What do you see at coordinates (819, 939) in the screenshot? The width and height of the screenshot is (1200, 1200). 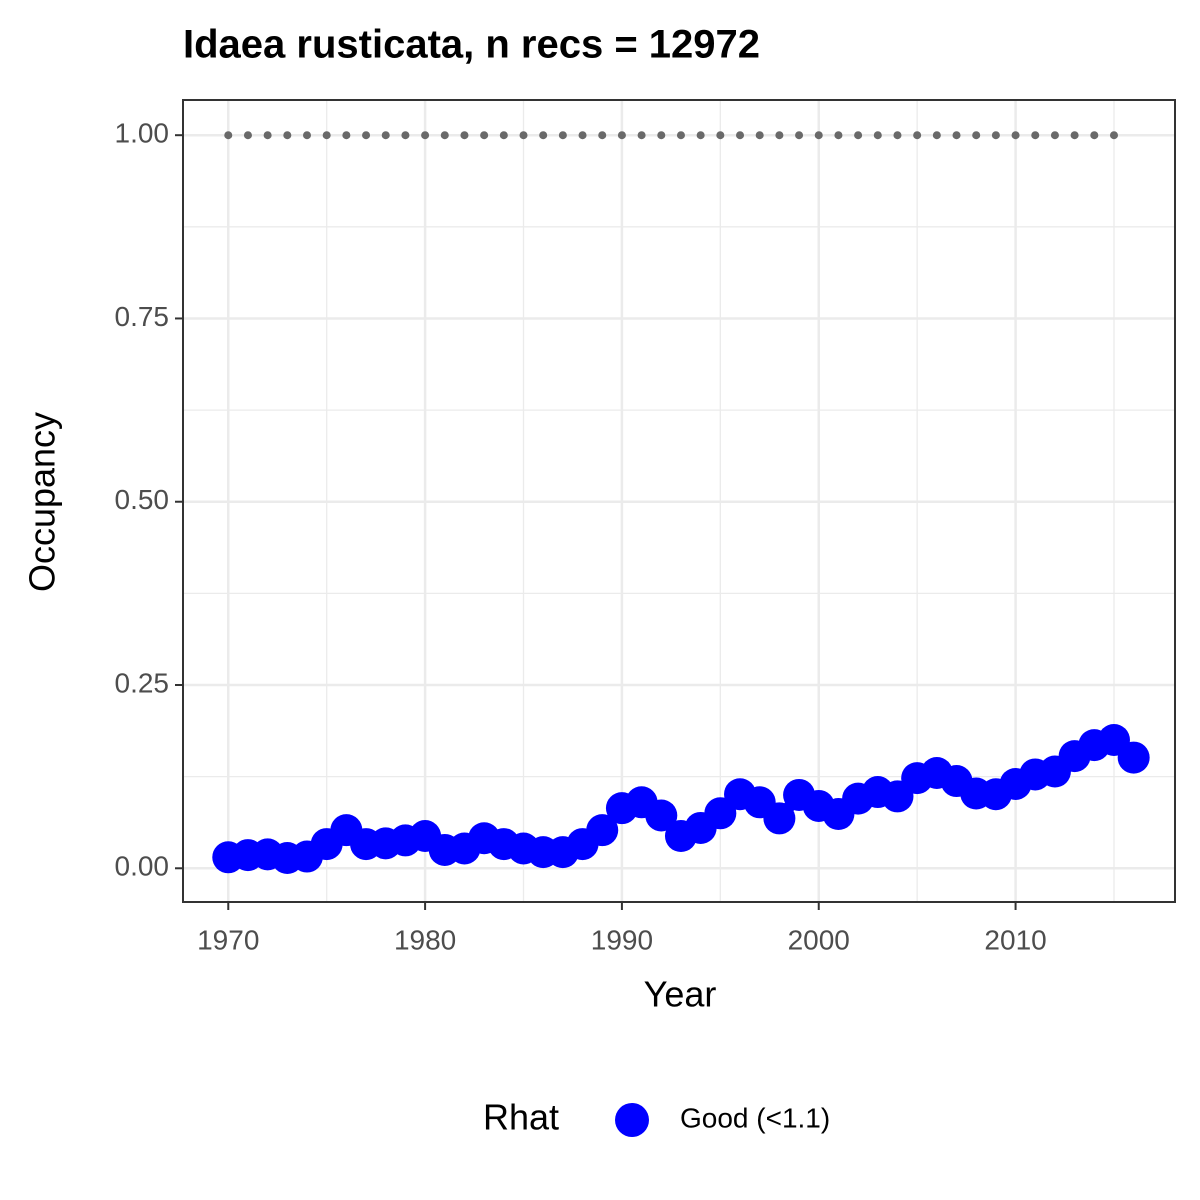 I see `x-tick-label: 2000` at bounding box center [819, 939].